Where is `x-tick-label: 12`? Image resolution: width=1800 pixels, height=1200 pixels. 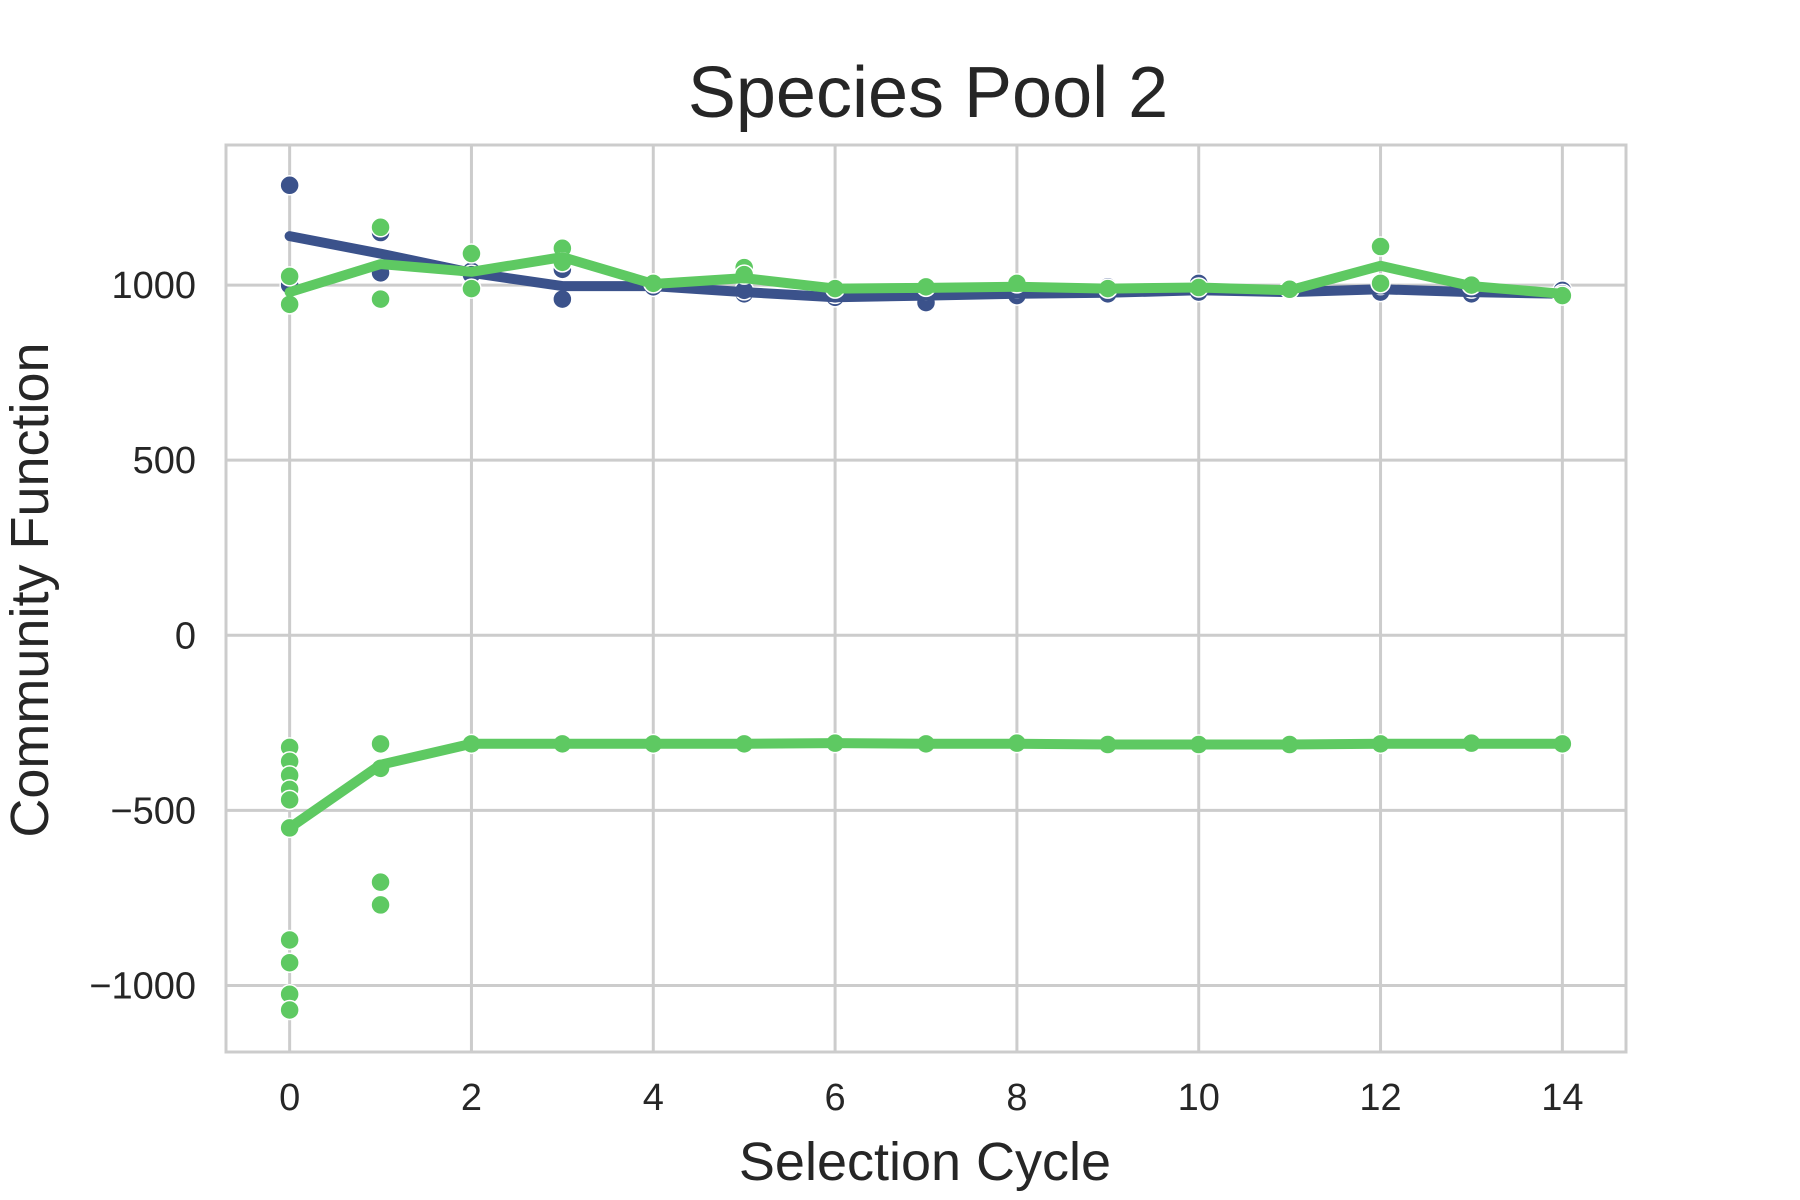 x-tick-label: 12 is located at coordinates (1380, 1098).